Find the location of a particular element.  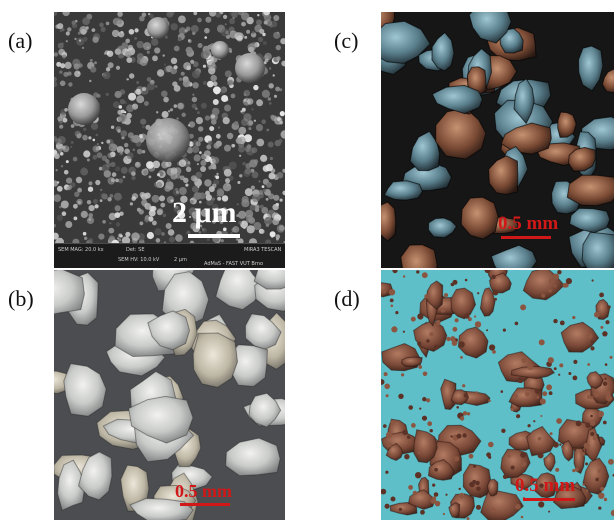

sem-det-text: Det: SE is located at coordinates (135, 250).